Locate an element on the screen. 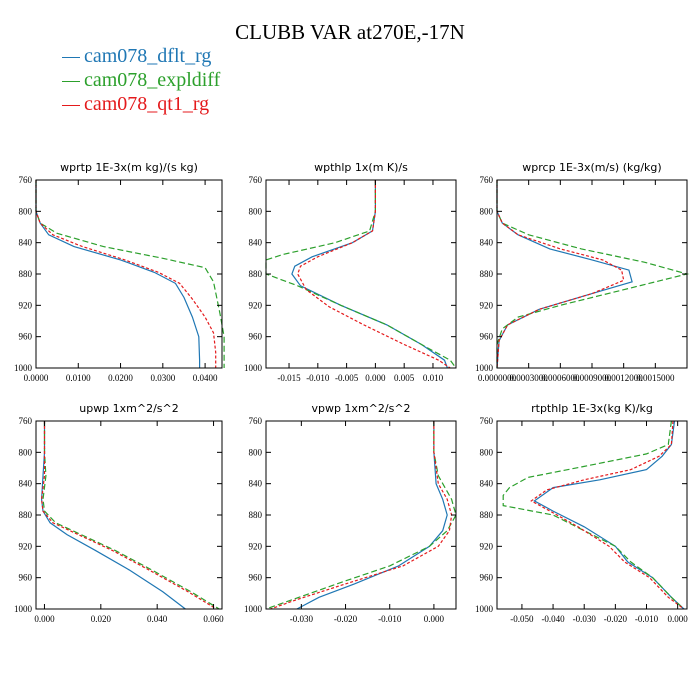  panel-6-ytick-label: 960 is located at coordinates (487, 578).